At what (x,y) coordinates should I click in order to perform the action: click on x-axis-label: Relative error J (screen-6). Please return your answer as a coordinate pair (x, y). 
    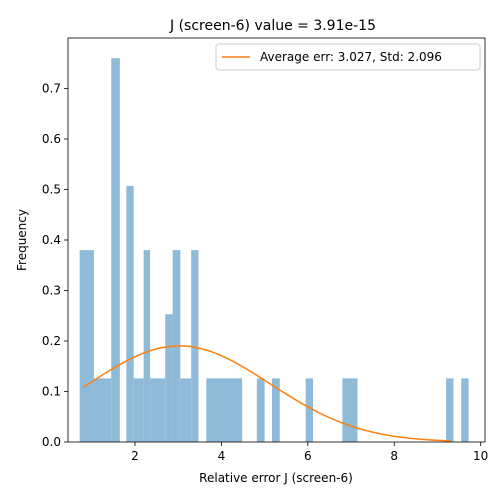
    Looking at the image, I should click on (276, 478).